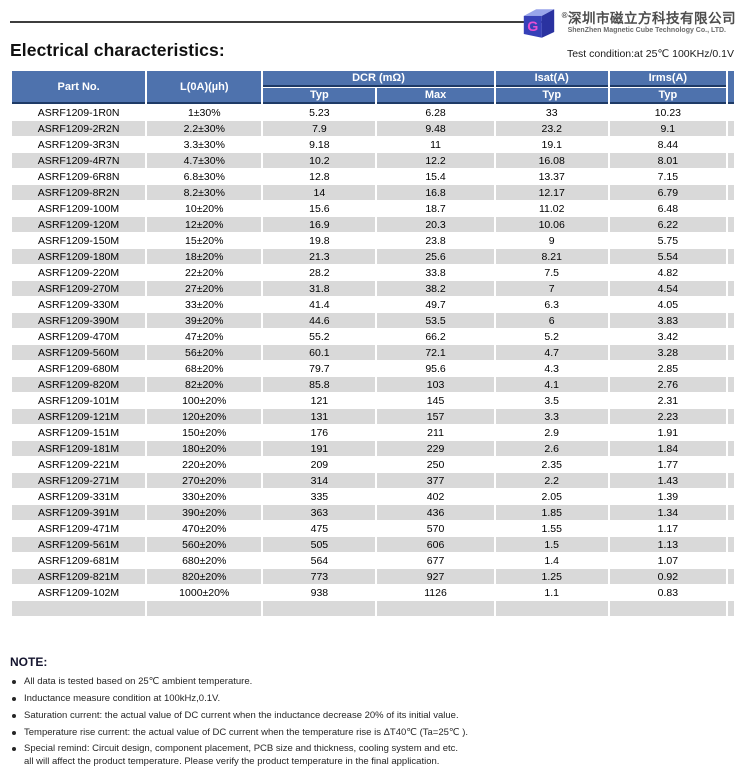  I want to click on table-cell: 2.6, so click(551, 448).